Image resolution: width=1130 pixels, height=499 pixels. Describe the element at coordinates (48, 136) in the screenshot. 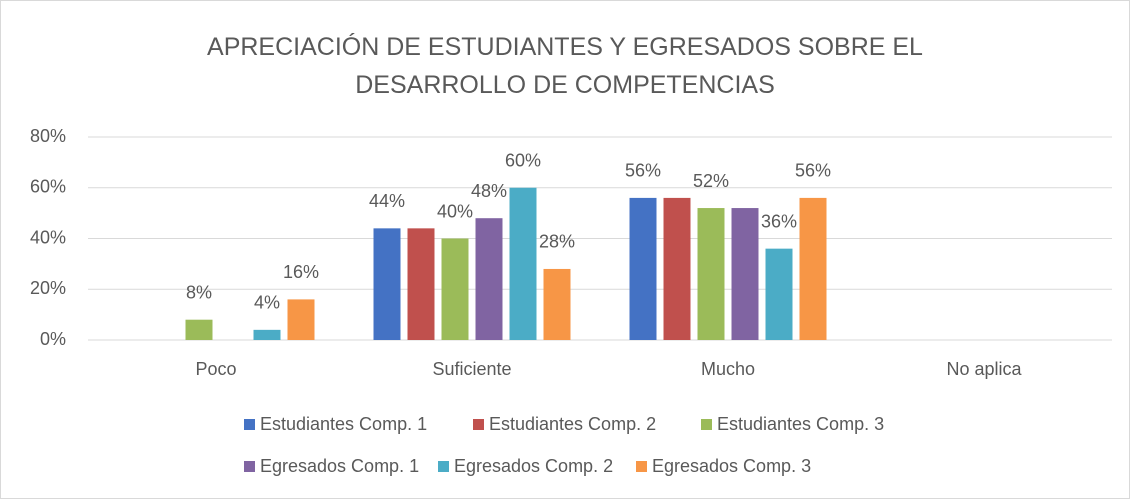

I see `y-tick-label: 80%` at that location.